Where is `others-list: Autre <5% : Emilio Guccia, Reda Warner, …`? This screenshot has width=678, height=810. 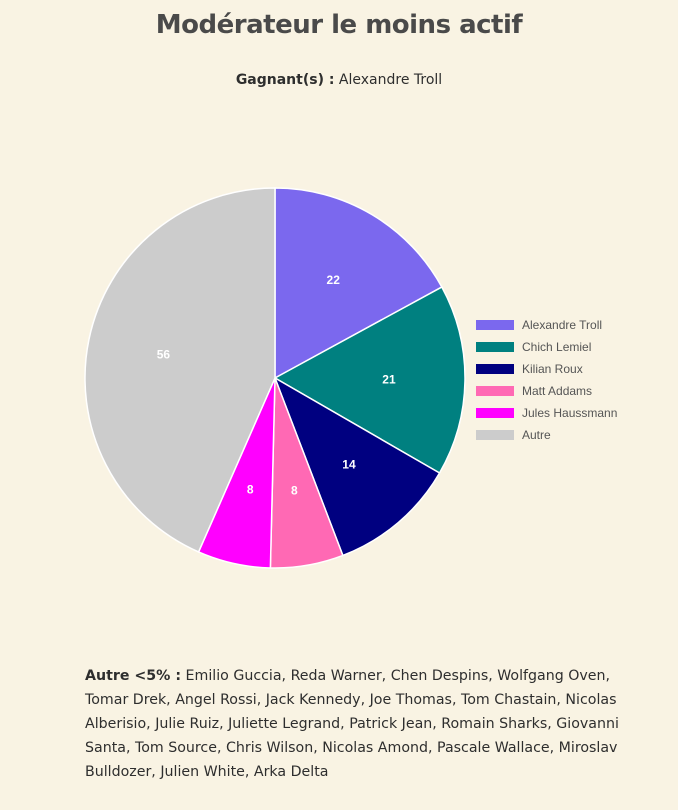
others-list: Autre <5% : Emilio Guccia, Reda Warner, … is located at coordinates (365, 724).